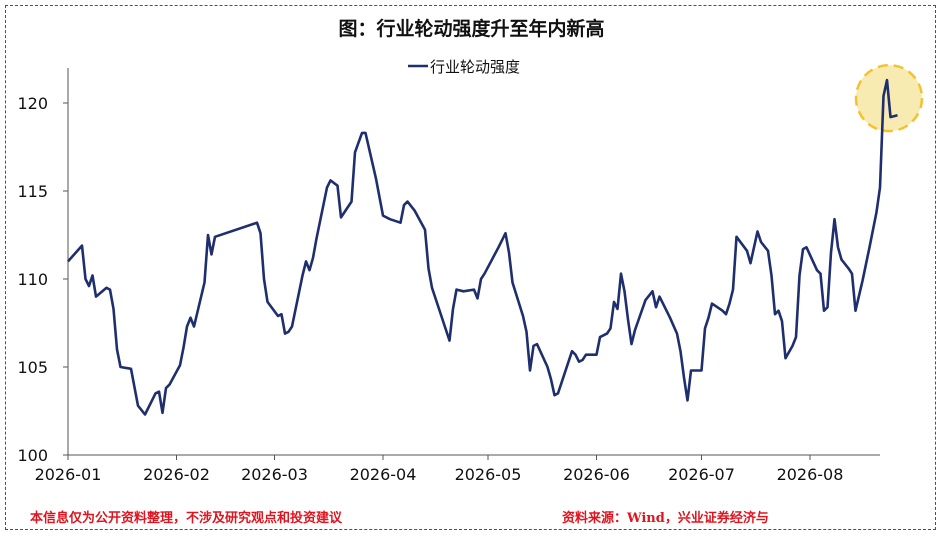 Image resolution: width=943 pixels, height=537 pixels. Describe the element at coordinates (665, 518) in the screenshot. I see `source-note: 资料来源：Wind，兴业证券经济与` at that location.